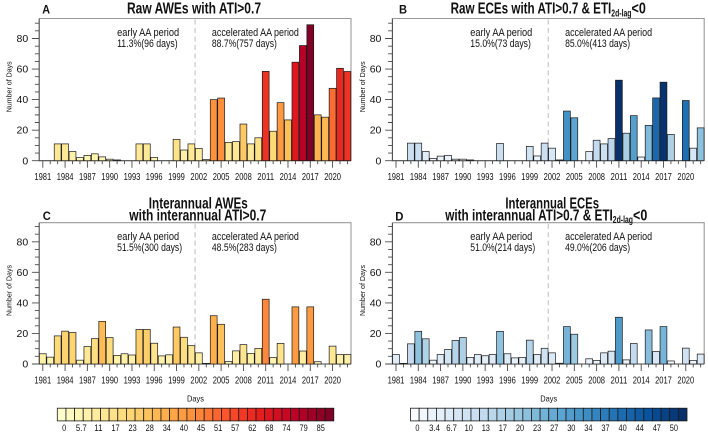  I want to click on svg-text: 37, so click(605, 428).